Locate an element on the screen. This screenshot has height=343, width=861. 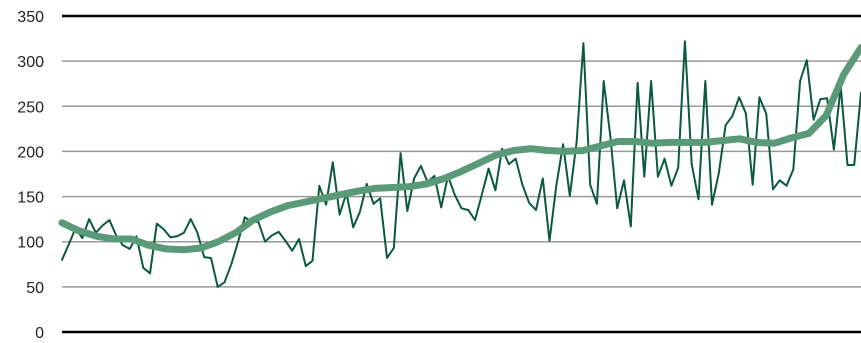
y-tick-label: 250 is located at coordinates (30, 107).